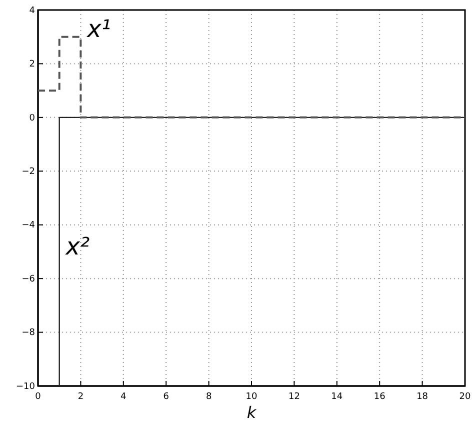 This screenshot has height=422, width=474. Describe the element at coordinates (380, 397) in the screenshot. I see `x-tick-label: 16` at that location.